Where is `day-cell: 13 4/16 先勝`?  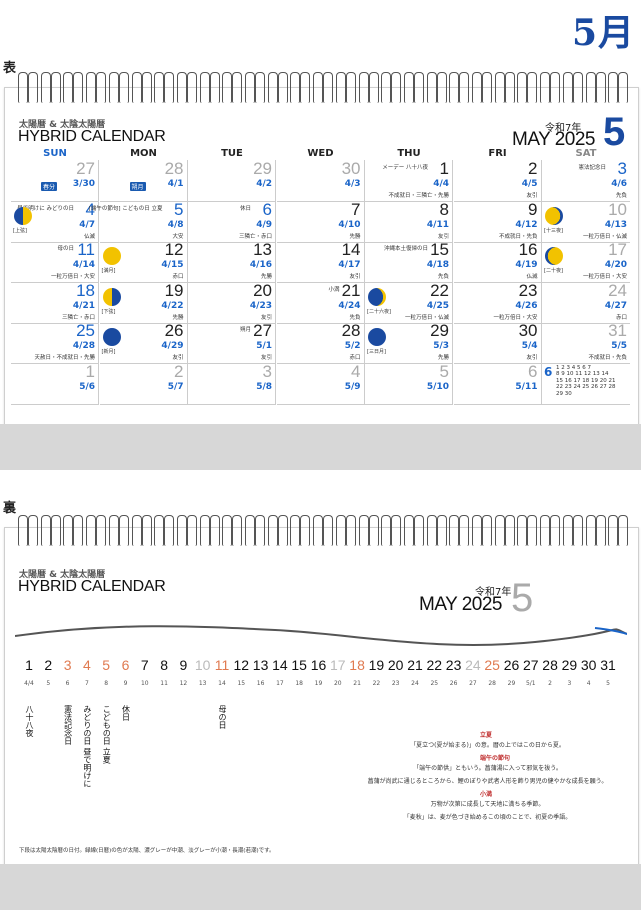
day-cell: 13 4/16 先勝 is located at coordinates (232, 262).